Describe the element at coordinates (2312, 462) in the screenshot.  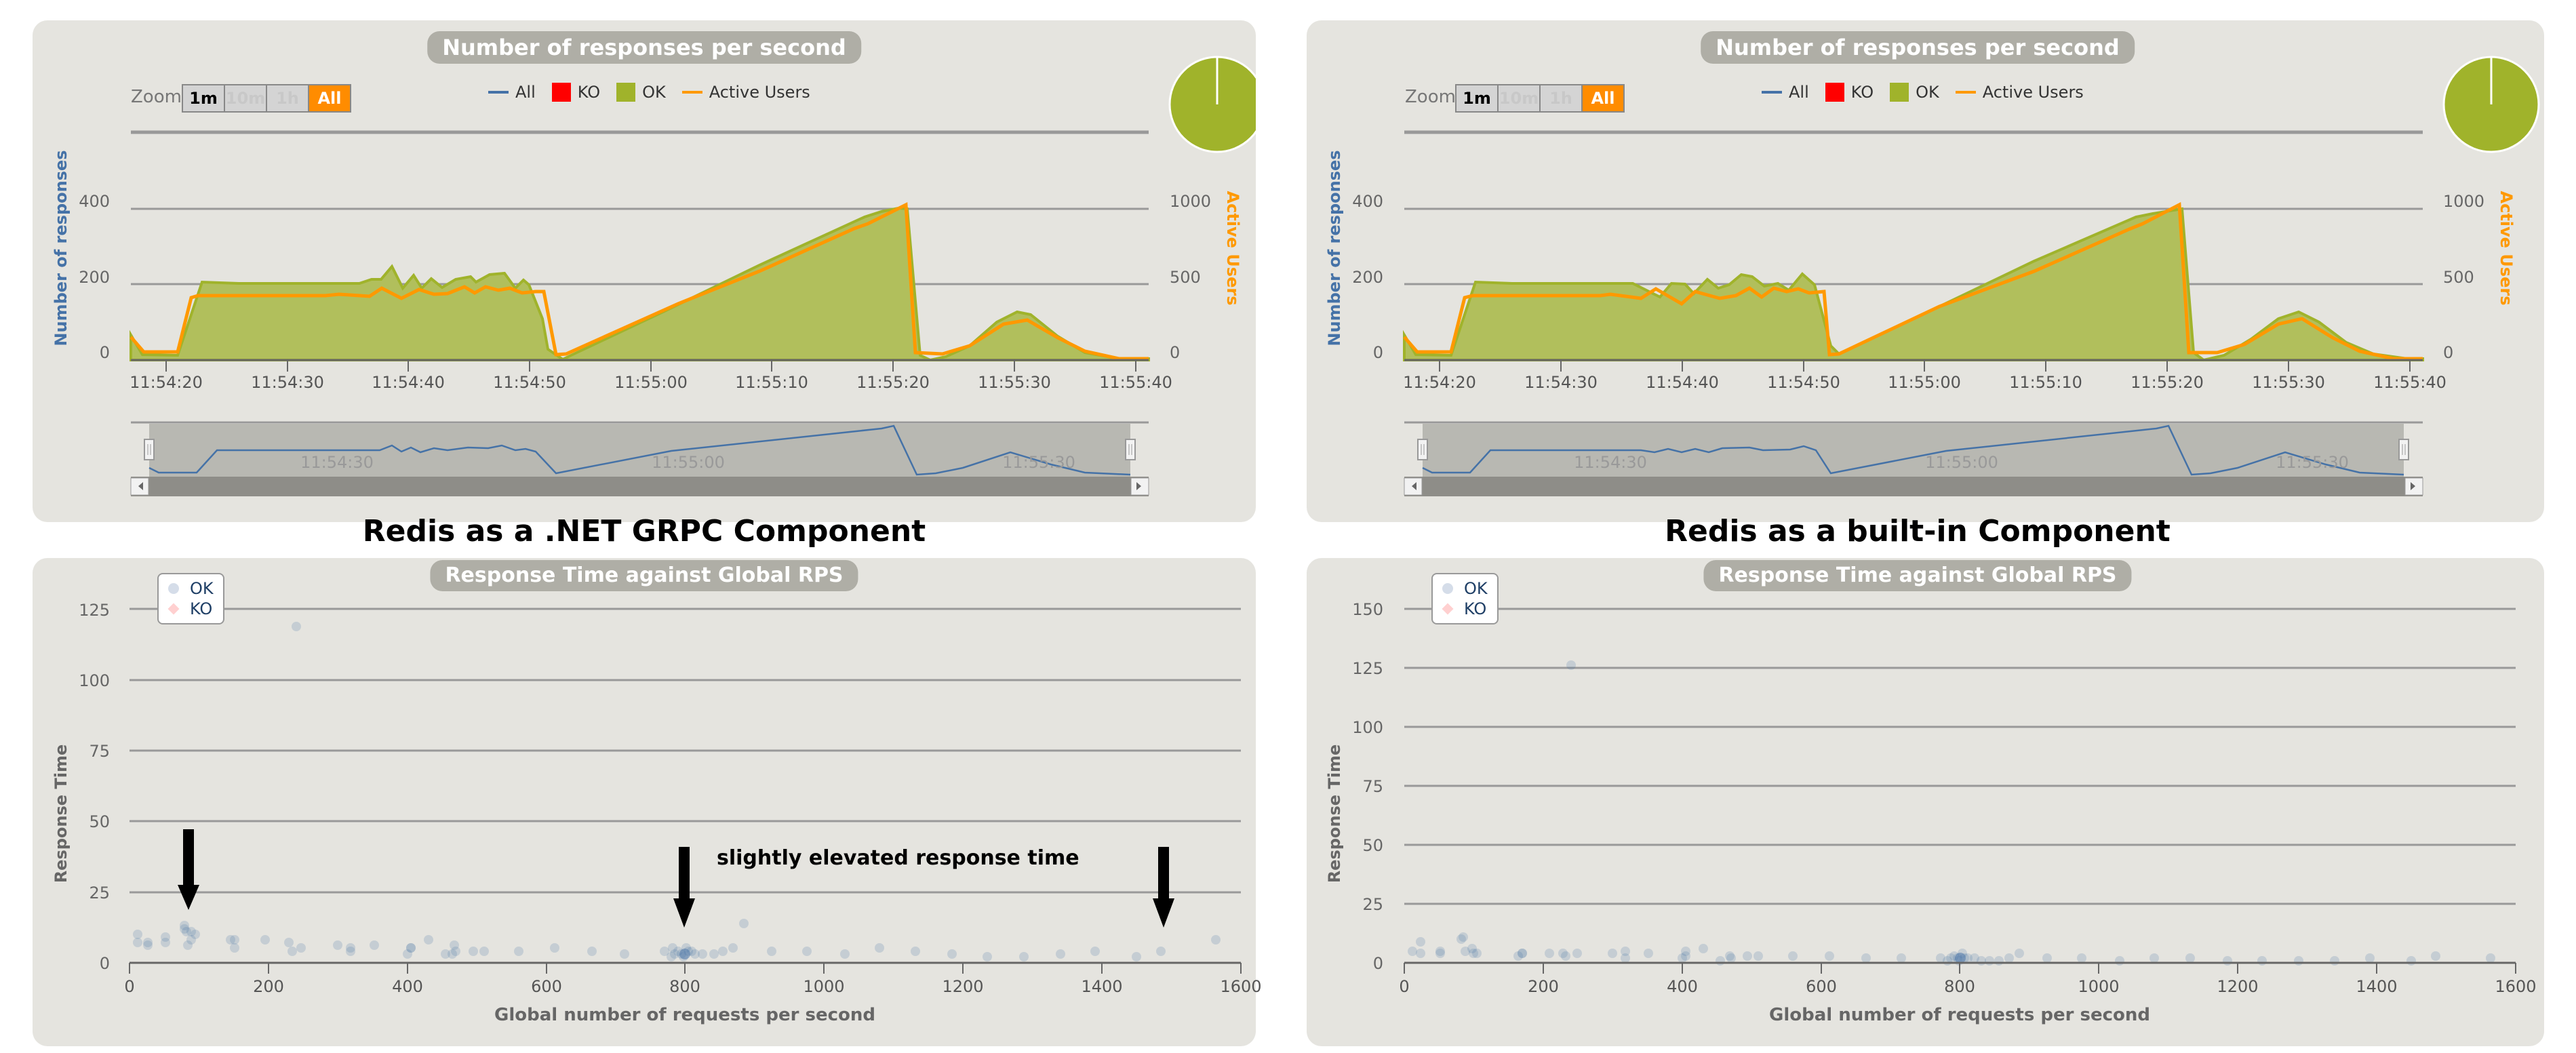
I see `navigator-tick: 11:55:30` at that location.